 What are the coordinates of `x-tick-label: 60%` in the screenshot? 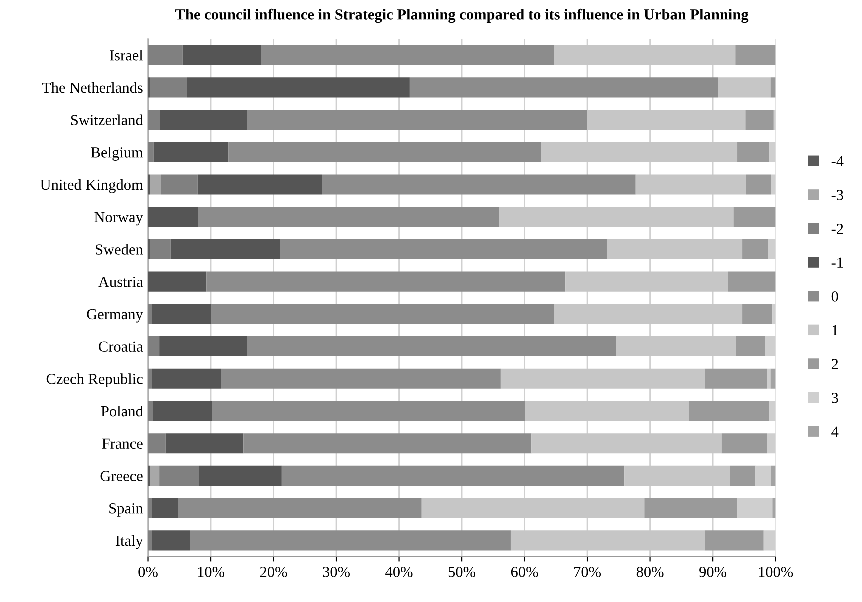 It's located at (524, 572).